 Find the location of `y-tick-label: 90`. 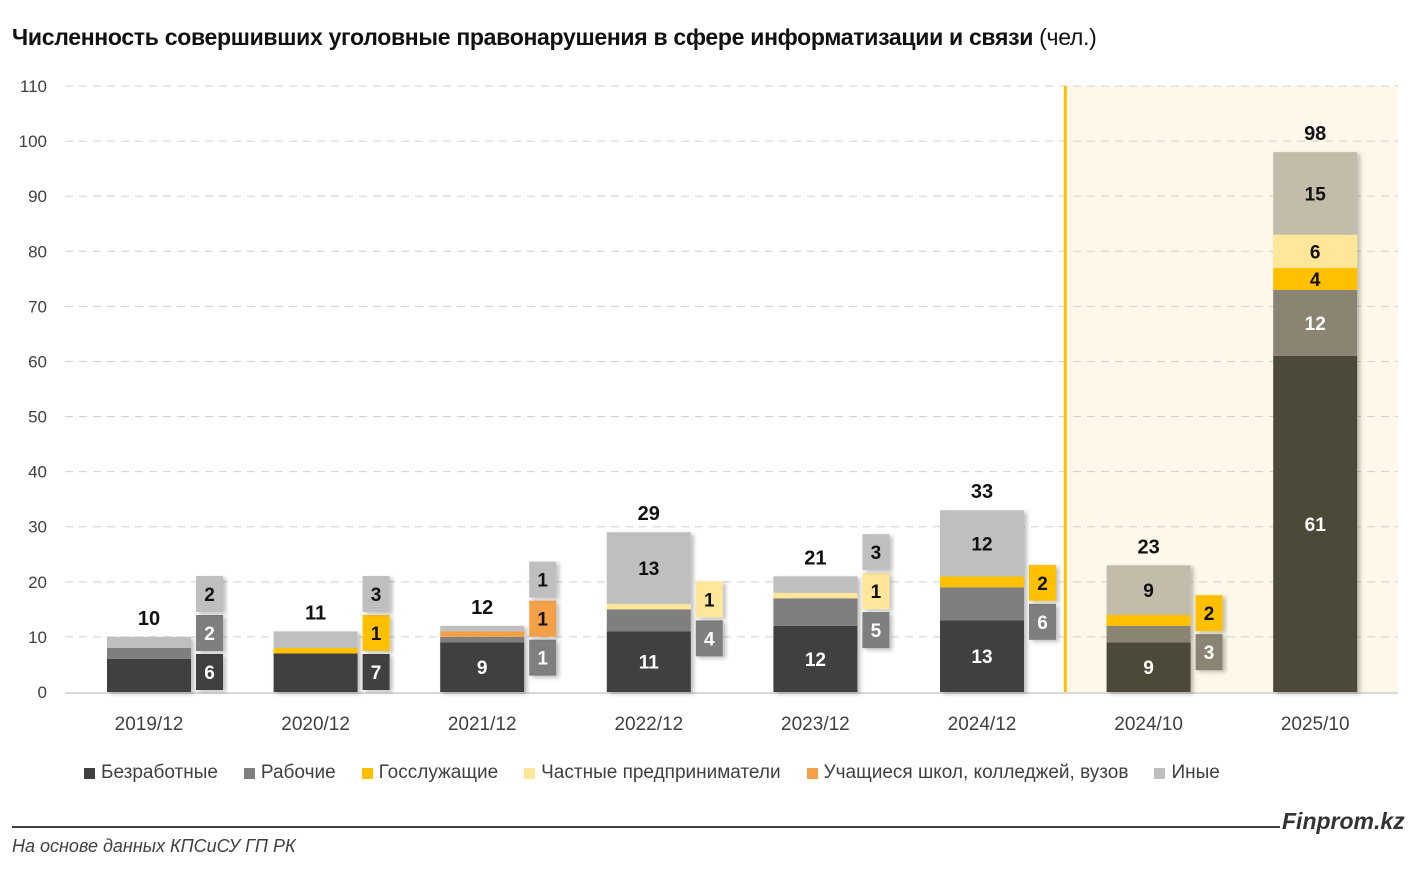

y-tick-label: 90 is located at coordinates (37, 196).